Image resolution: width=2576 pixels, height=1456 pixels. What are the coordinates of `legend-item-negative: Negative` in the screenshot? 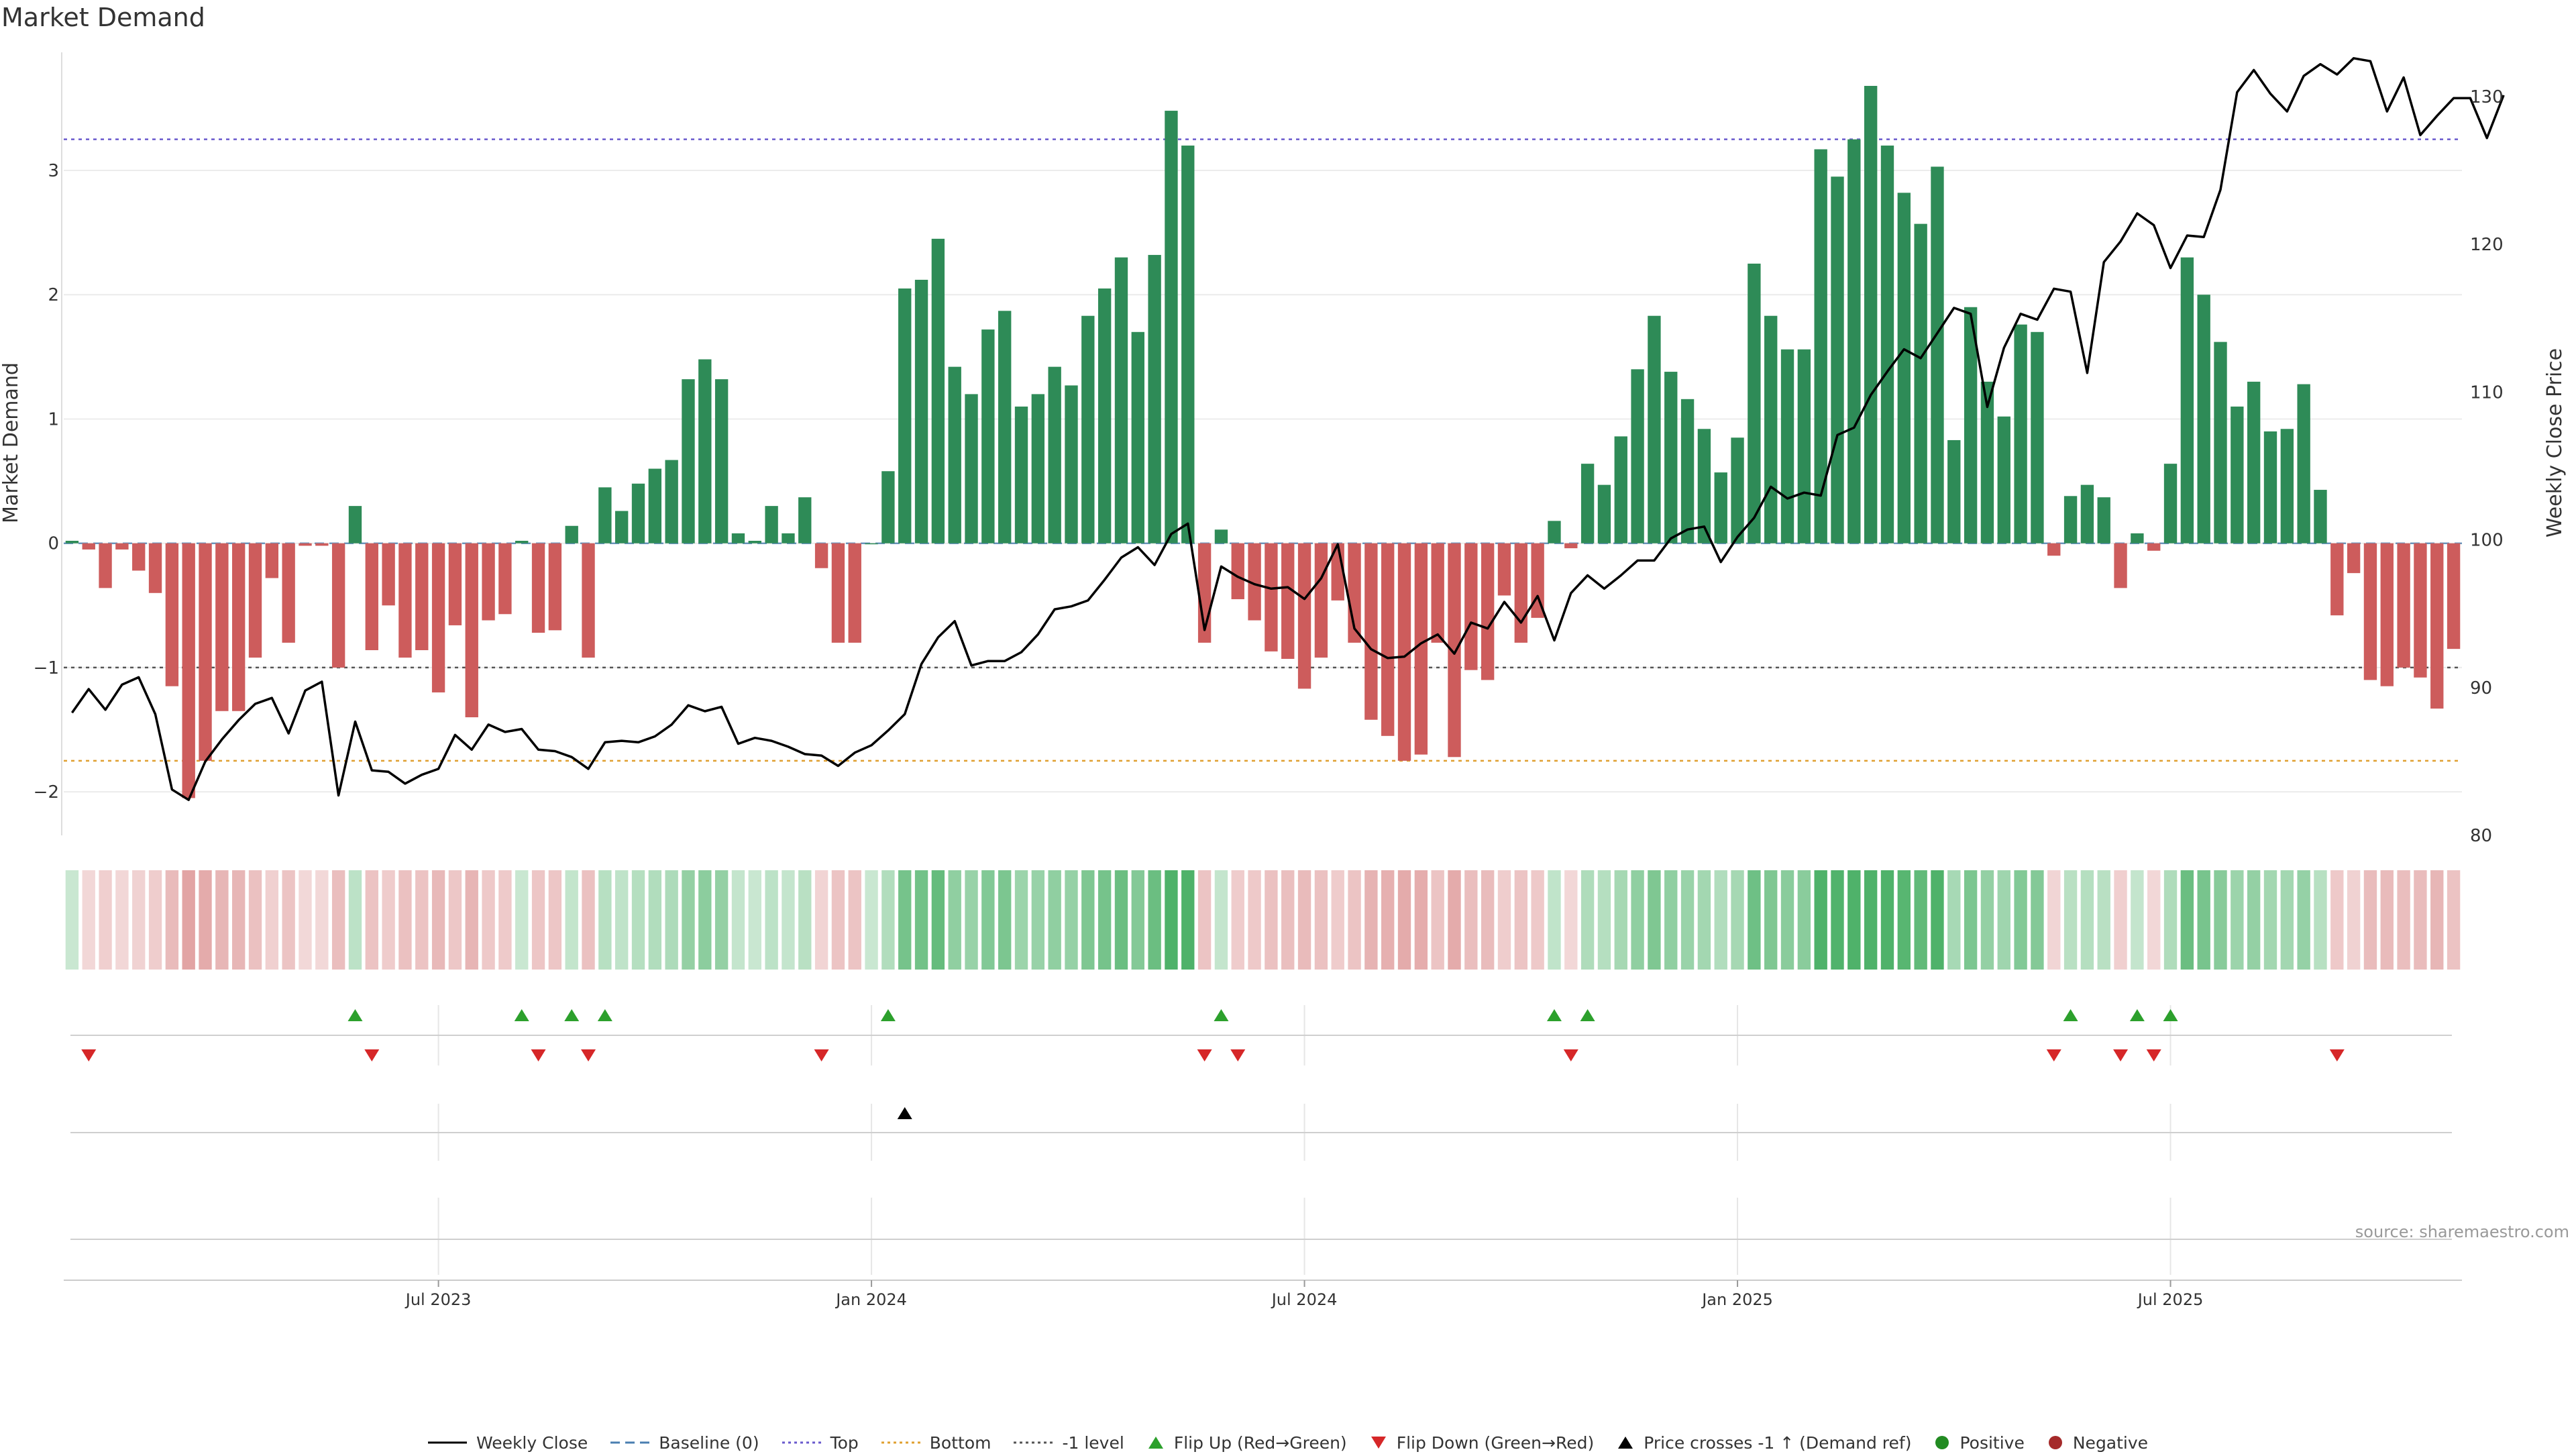 It's located at (2097, 1443).